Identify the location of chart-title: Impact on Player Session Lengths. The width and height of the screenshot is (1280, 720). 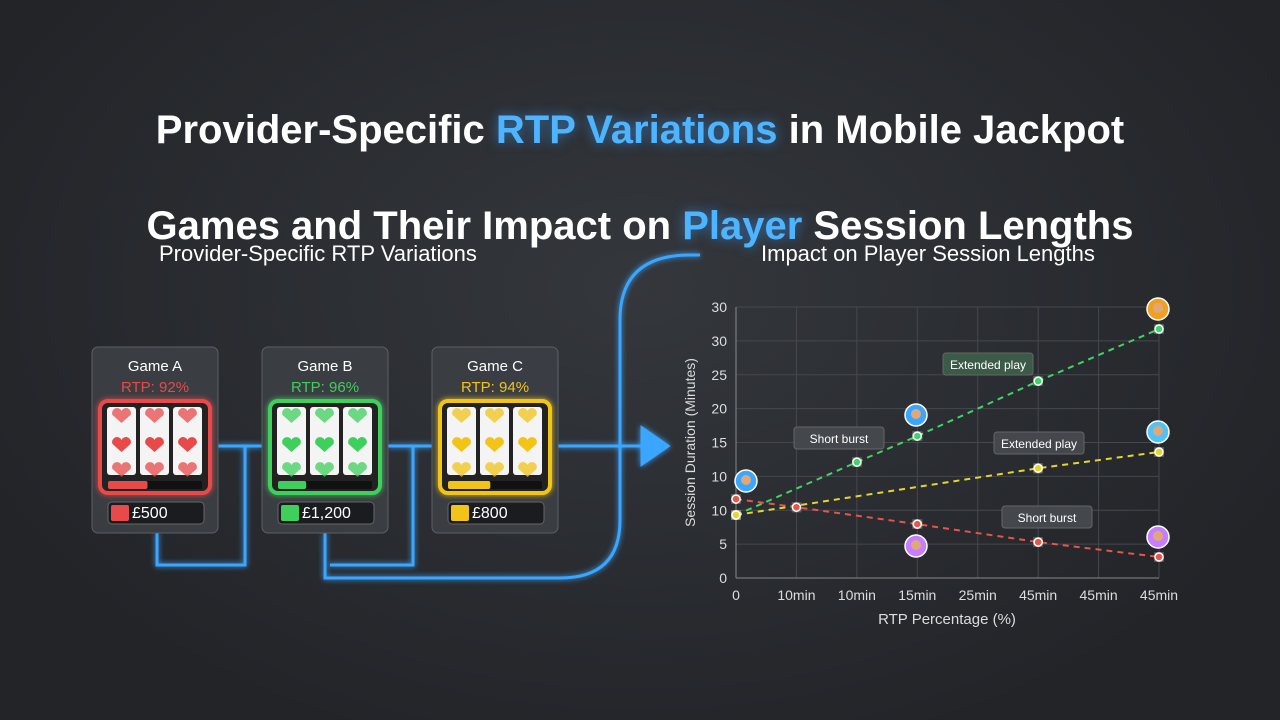
(928, 253).